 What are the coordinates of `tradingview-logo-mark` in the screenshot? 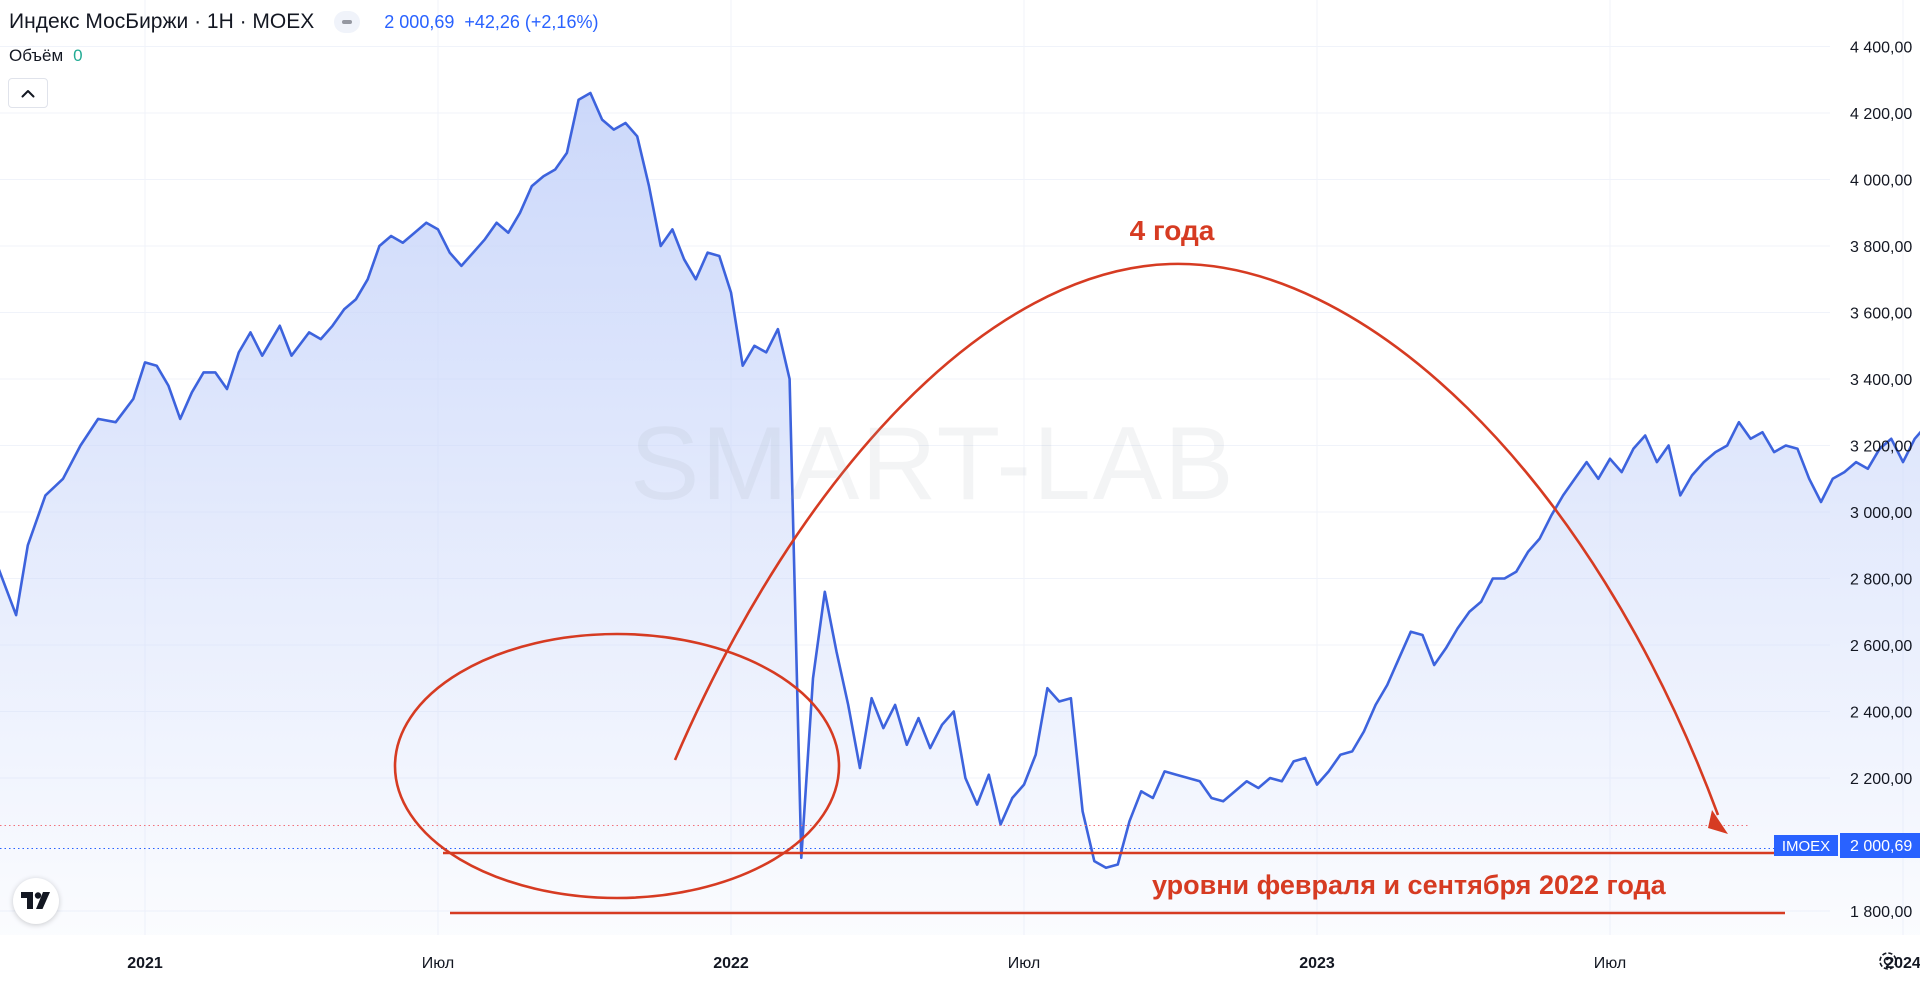 It's located at (35, 900).